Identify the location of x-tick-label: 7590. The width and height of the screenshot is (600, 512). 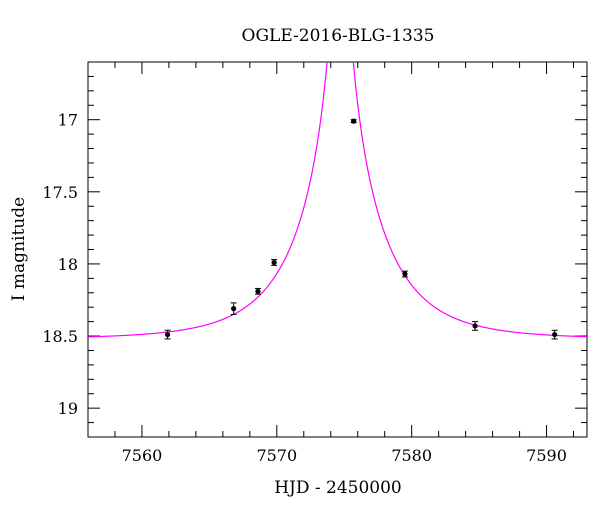
(546, 455).